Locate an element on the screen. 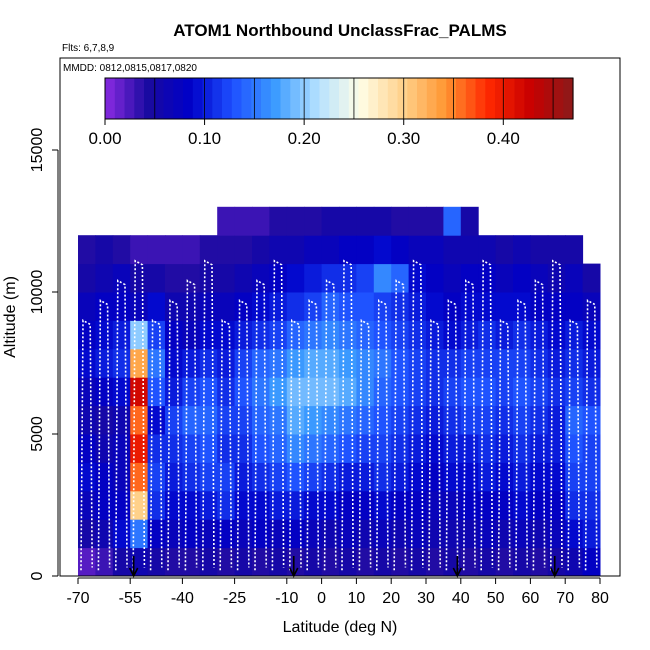 The image size is (650, 650). y-tick-label: 15000 is located at coordinates (37, 150).